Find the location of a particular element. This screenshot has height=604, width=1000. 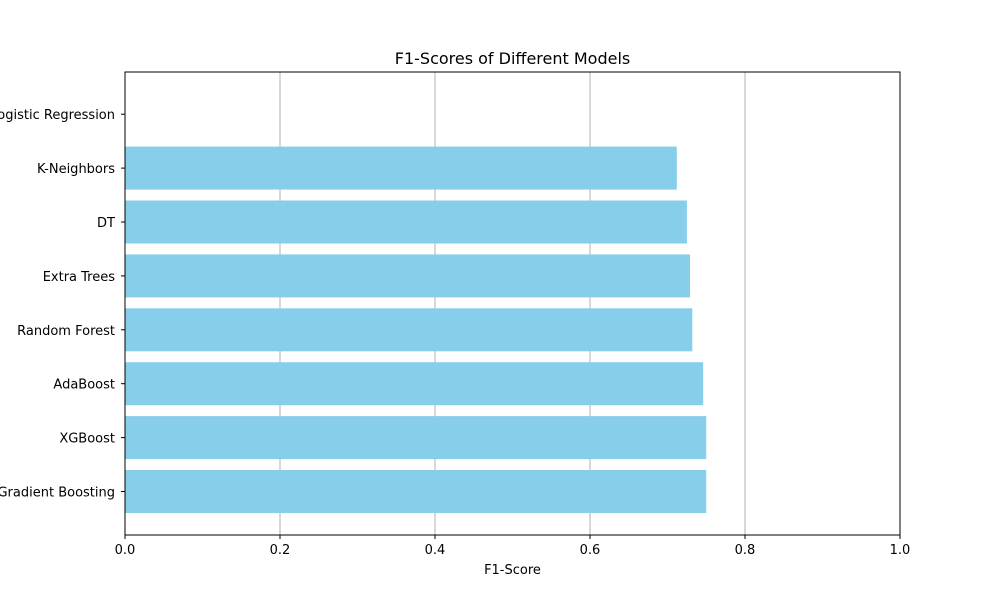

y-tick-label: DT is located at coordinates (106, 223).